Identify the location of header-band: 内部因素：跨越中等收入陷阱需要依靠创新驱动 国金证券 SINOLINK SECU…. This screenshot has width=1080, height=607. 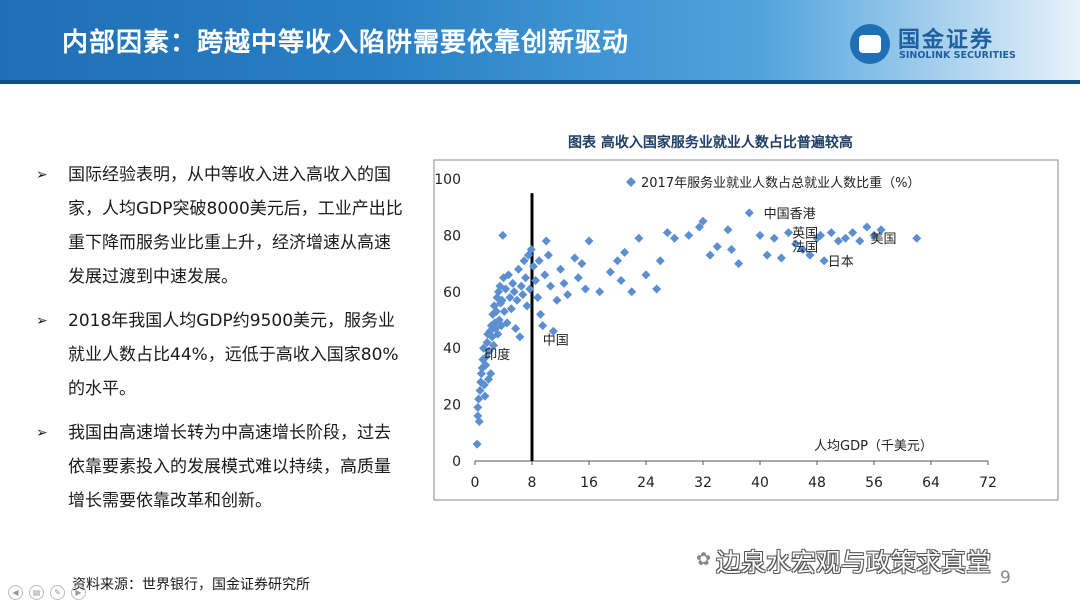
(540, 42).